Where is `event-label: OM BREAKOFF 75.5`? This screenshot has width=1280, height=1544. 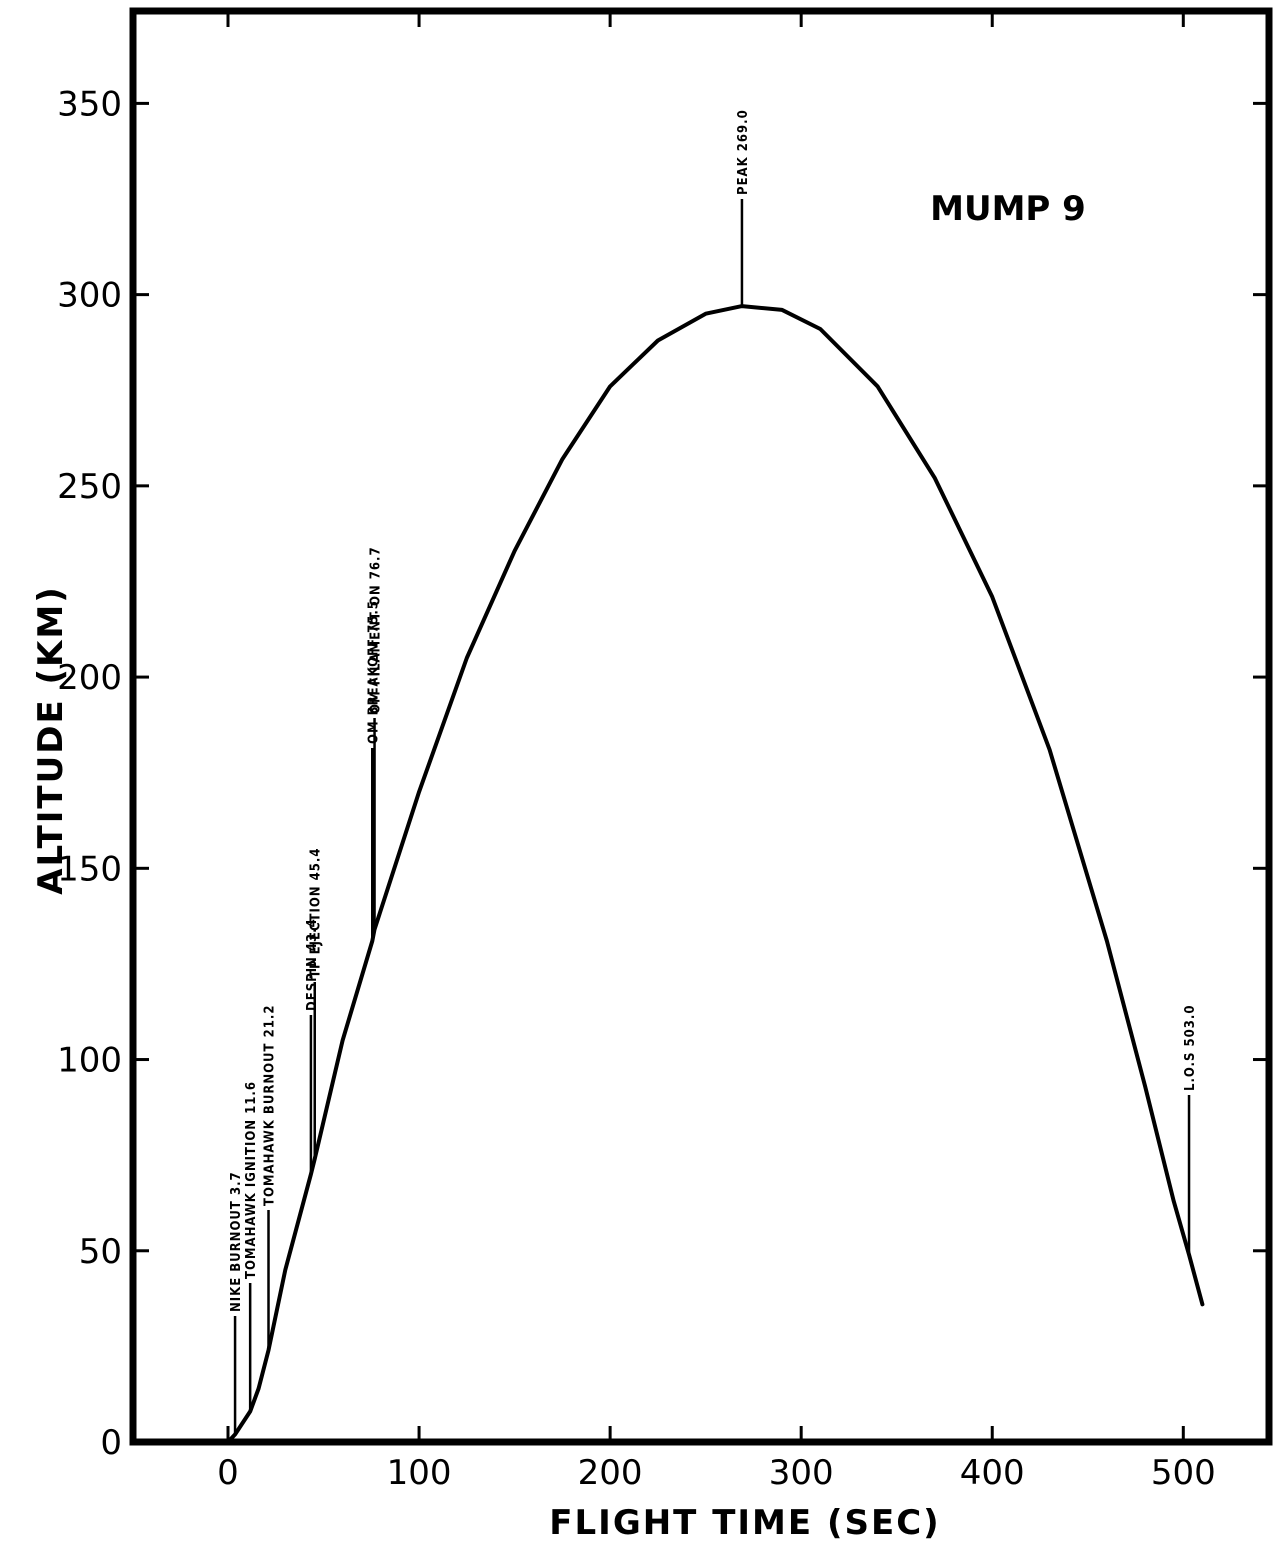
event-label: OM BREAKOFF 75.5 is located at coordinates (373, 672).